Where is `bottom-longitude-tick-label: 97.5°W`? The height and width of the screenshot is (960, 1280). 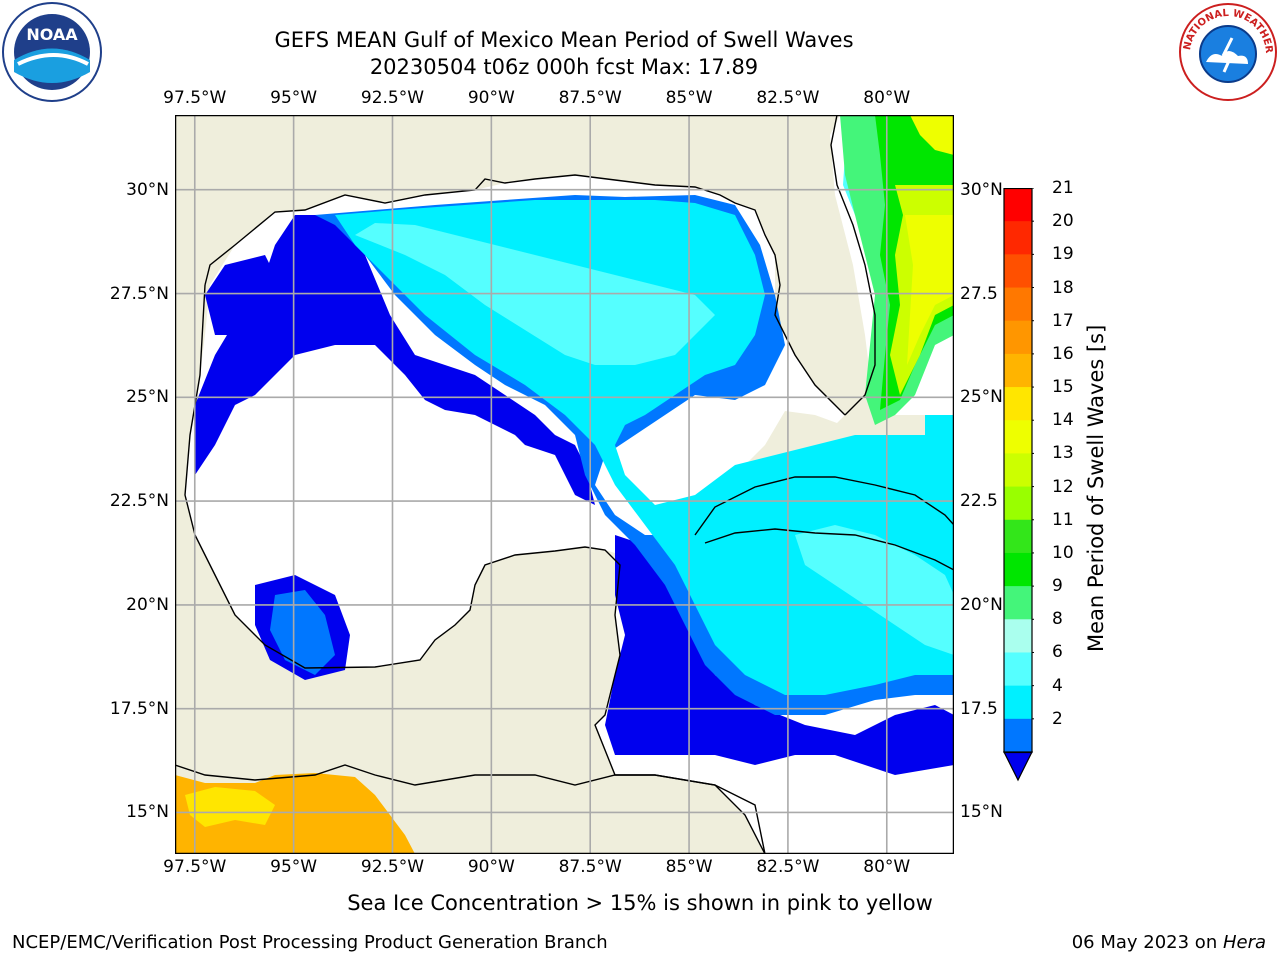
bottom-longitude-tick-label: 97.5°W is located at coordinates (195, 867).